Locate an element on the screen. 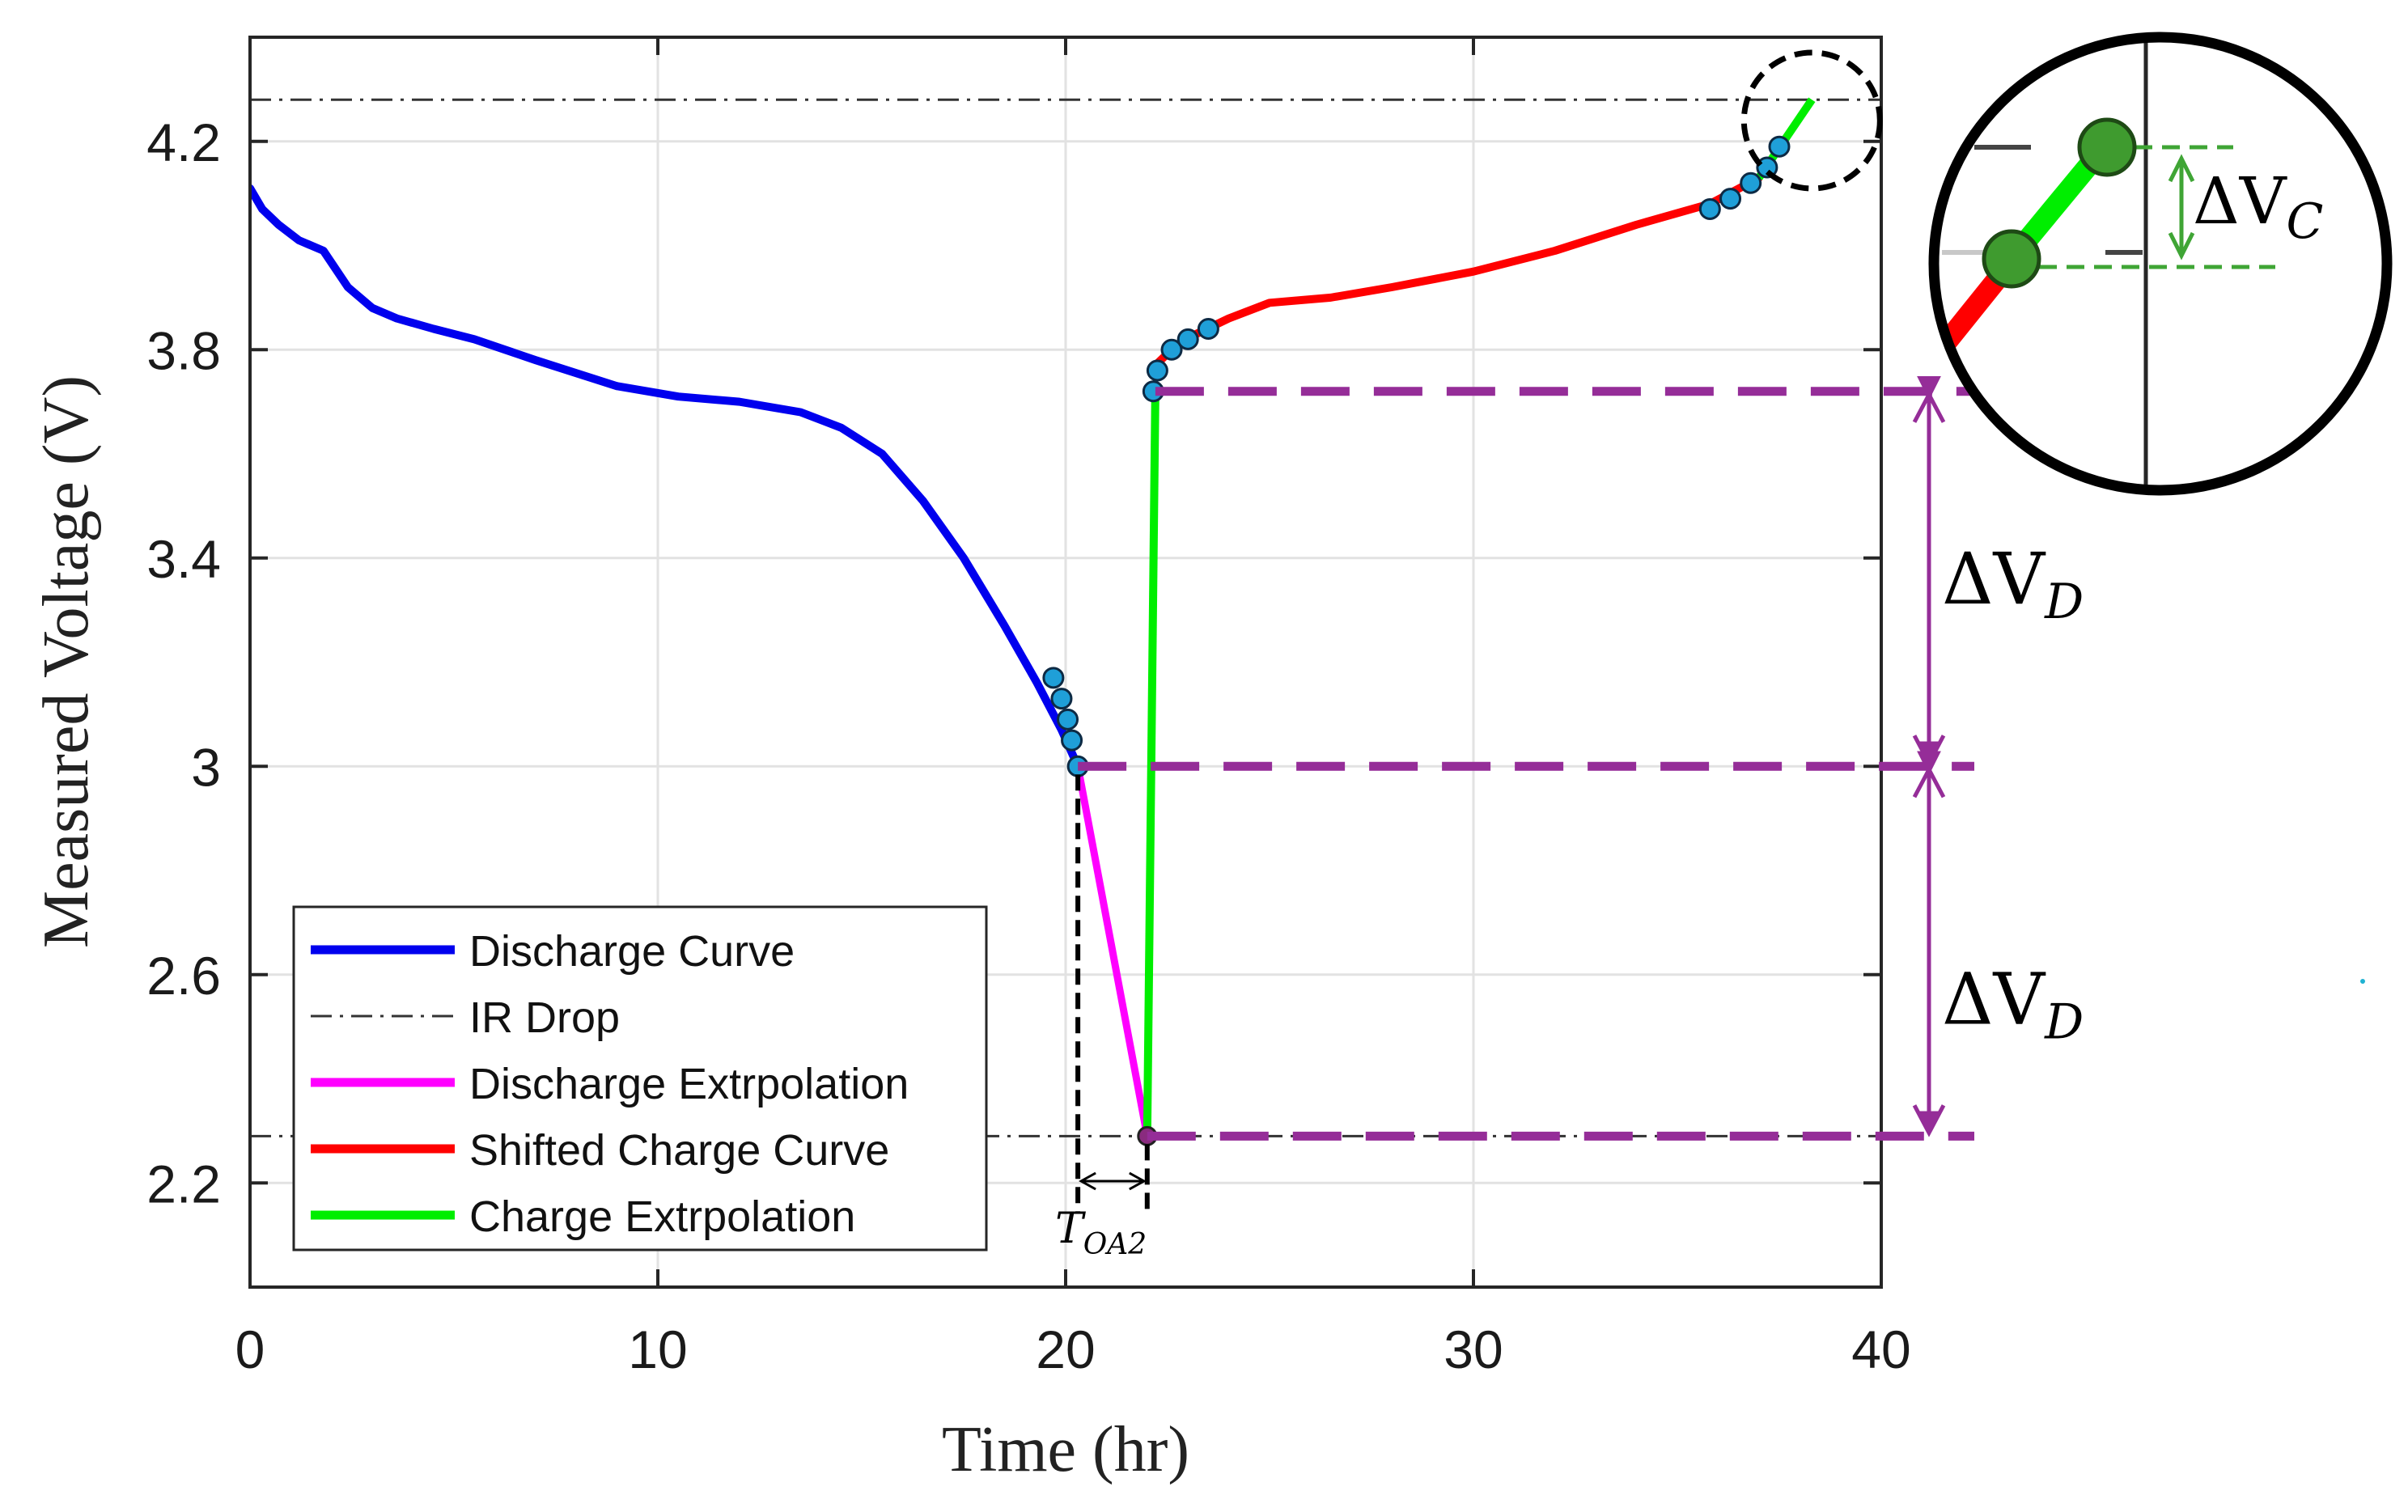 The image size is (2408, 1512). zoom-marker-lower is located at coordinates (2011, 259).